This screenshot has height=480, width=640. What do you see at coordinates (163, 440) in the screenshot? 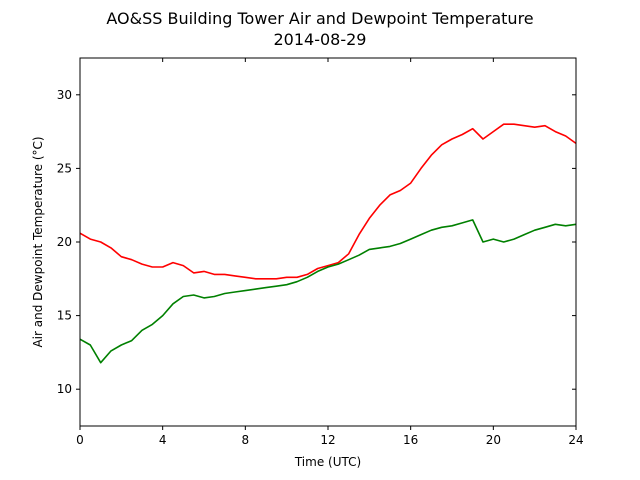
I see `x-tick-label: 4` at bounding box center [163, 440].